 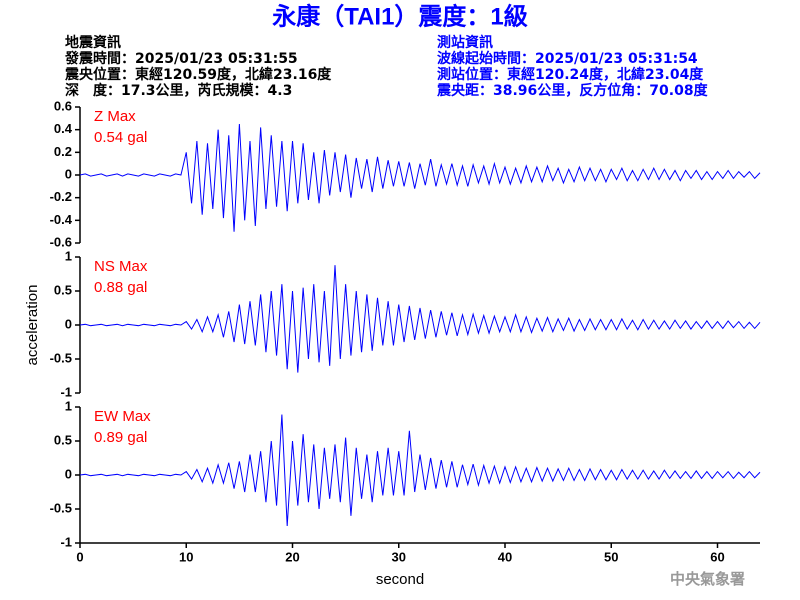 I want to click on max-value: 0.54 gal, so click(x=120, y=137).